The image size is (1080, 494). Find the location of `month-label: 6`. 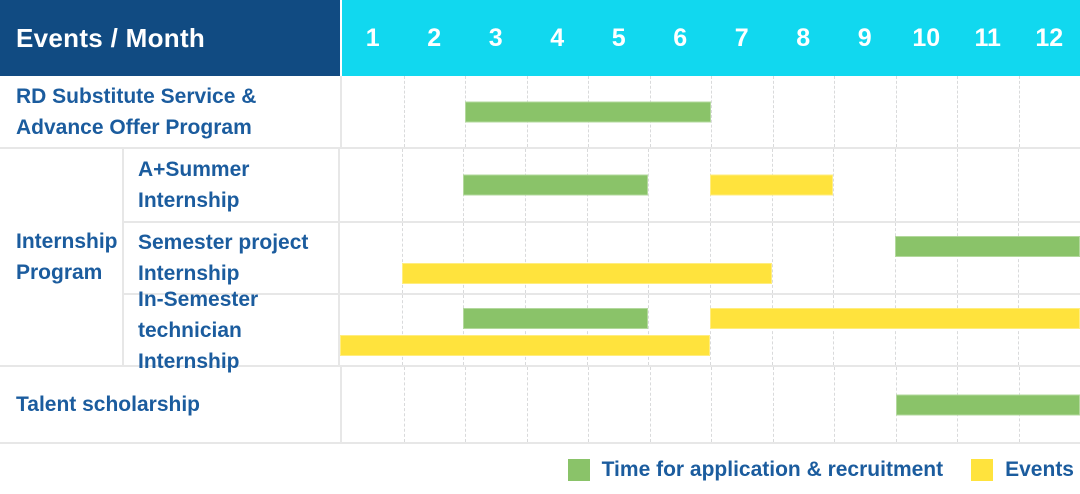

month-label: 6 is located at coordinates (680, 37).